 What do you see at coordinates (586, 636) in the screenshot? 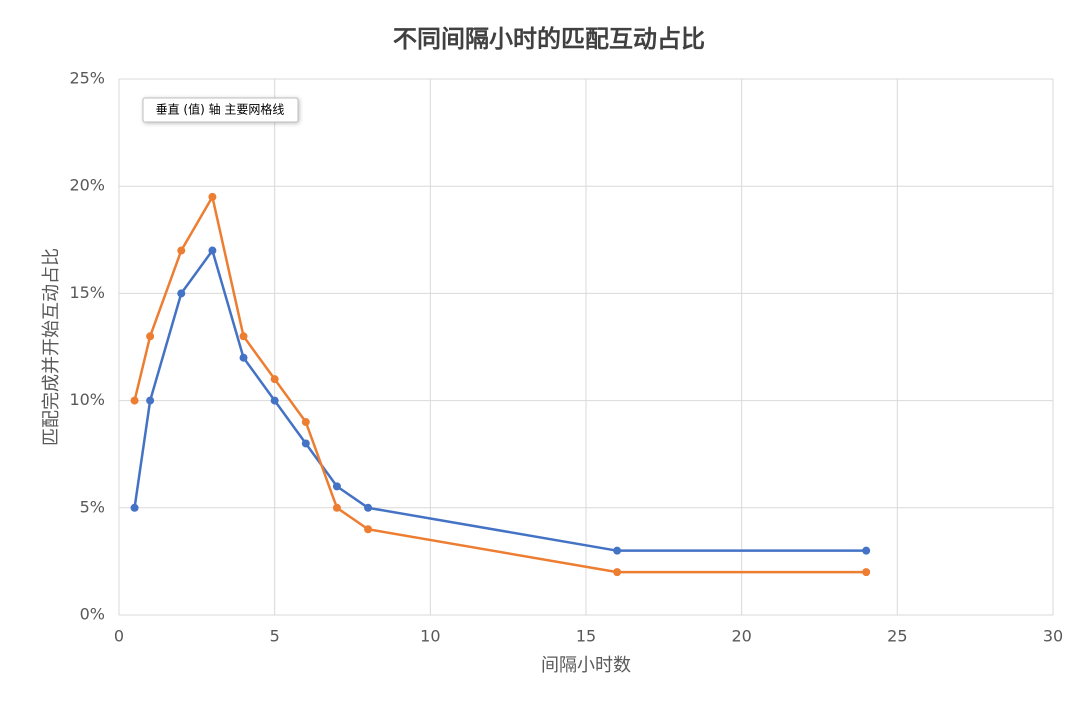
I see `x-tick-label: 15` at bounding box center [586, 636].